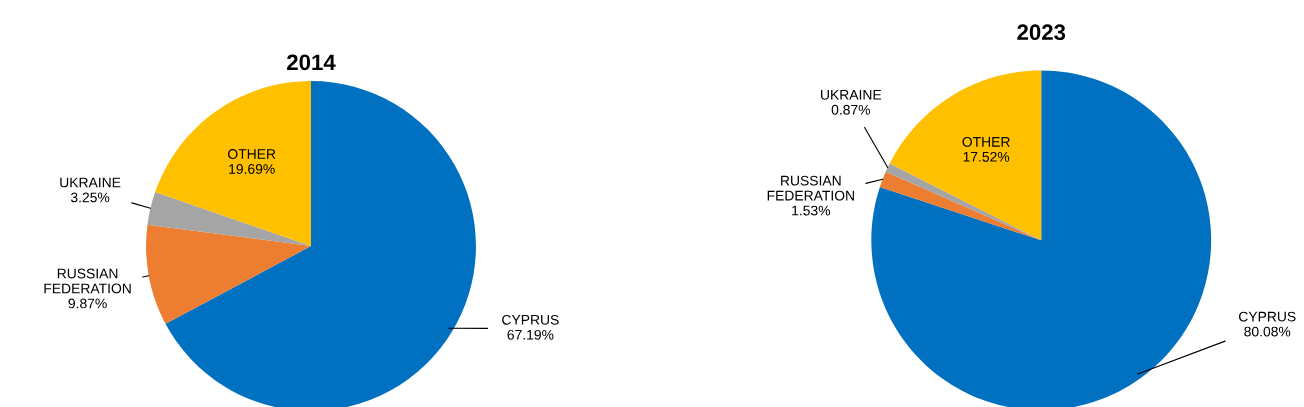 This screenshot has height=407, width=1304. What do you see at coordinates (87, 303) in the screenshot?
I see `data-label: 9.87%` at bounding box center [87, 303].